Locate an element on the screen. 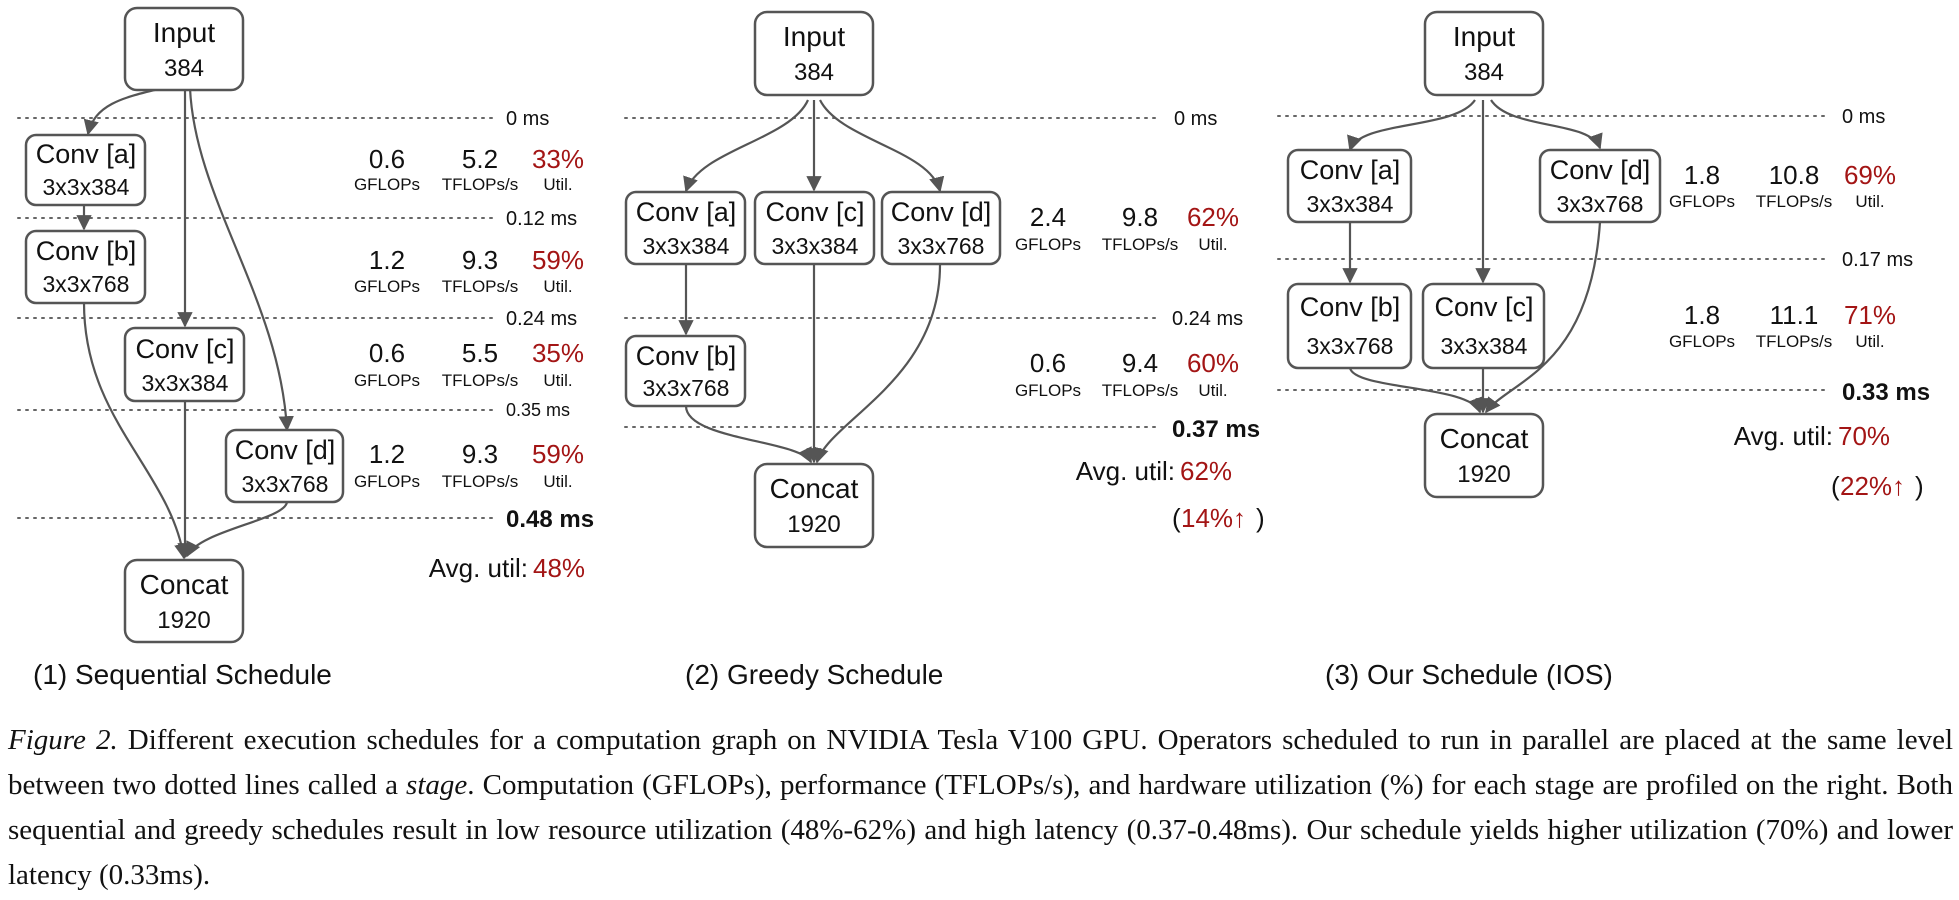 The height and width of the screenshot is (900, 1959). panel-title: (1) Sequential Schedule is located at coordinates (182, 674).